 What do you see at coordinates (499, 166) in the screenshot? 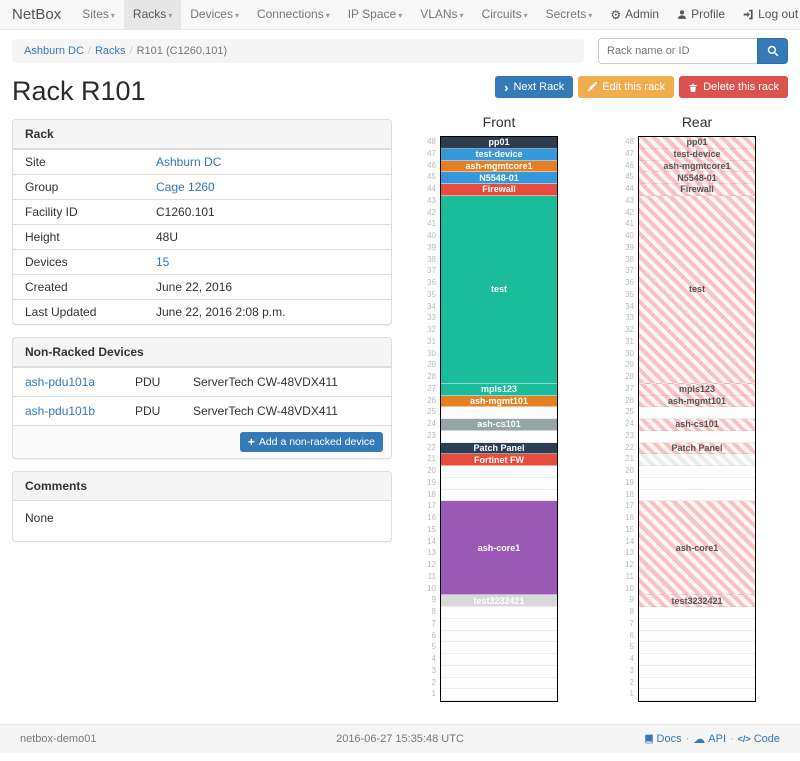
I see `rack-device-front: ash-mgmtcore1` at bounding box center [499, 166].